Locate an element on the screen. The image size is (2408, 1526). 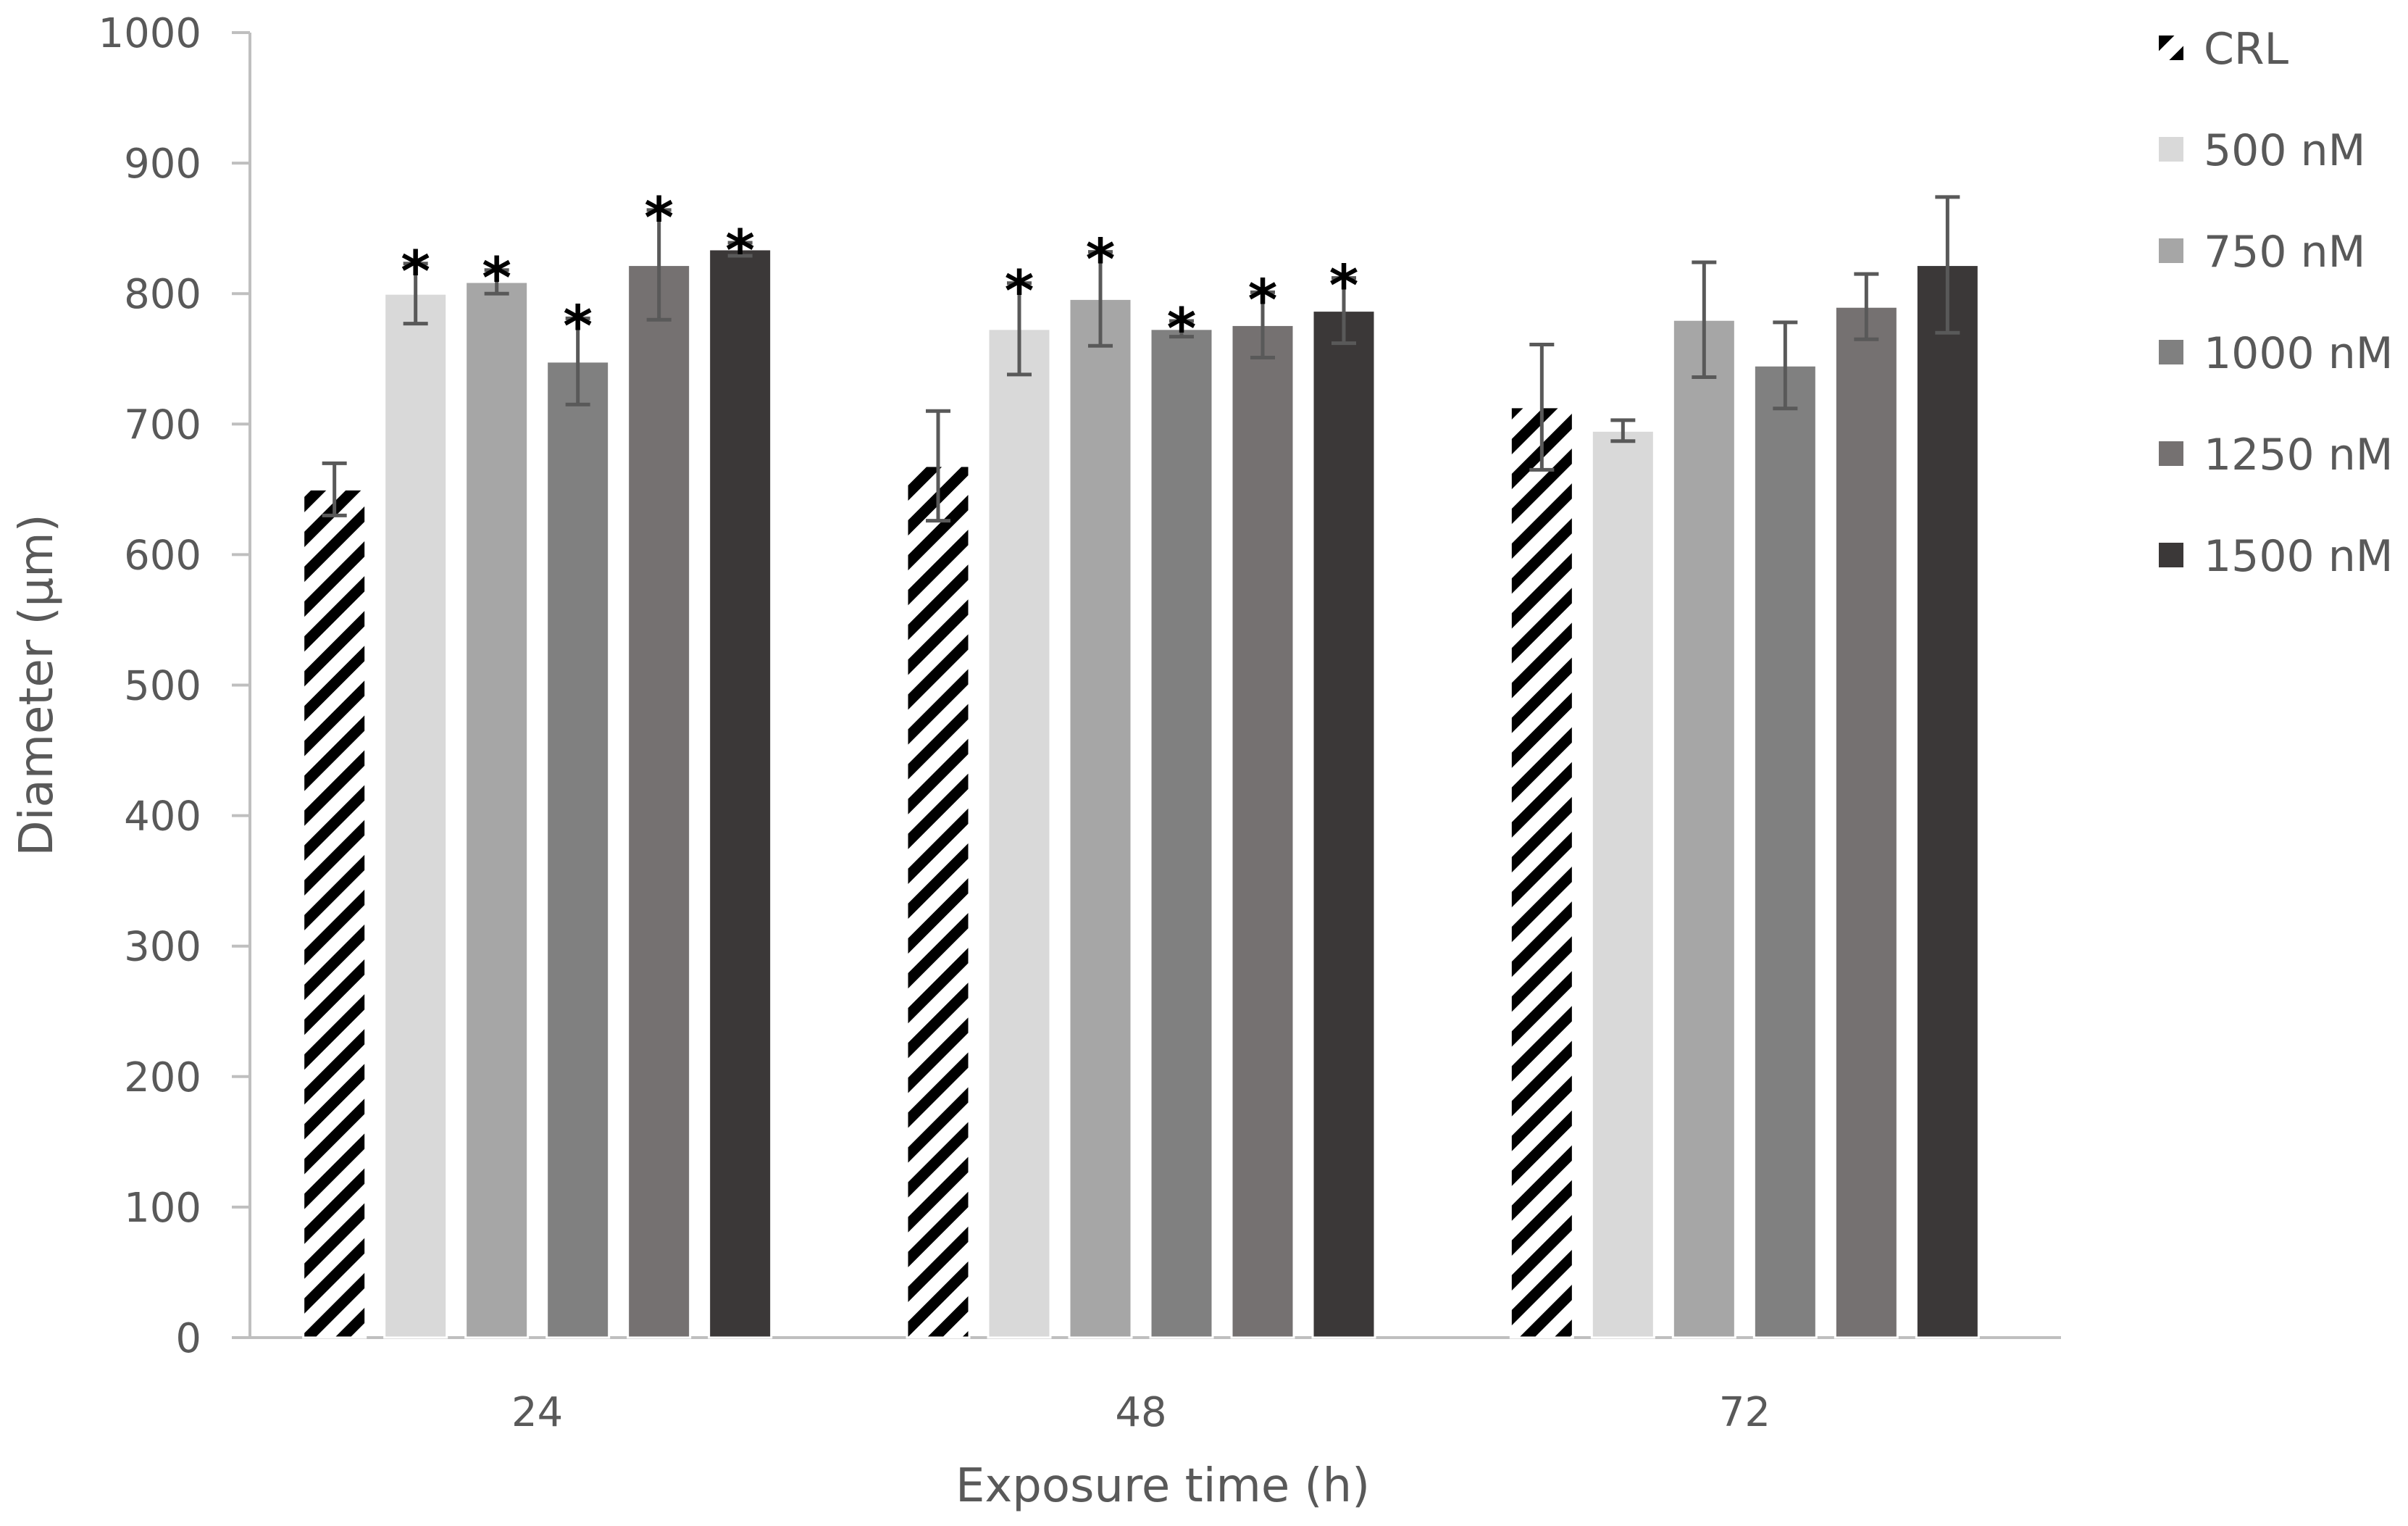
y-tick-label: 0 is located at coordinates (188, 1338).